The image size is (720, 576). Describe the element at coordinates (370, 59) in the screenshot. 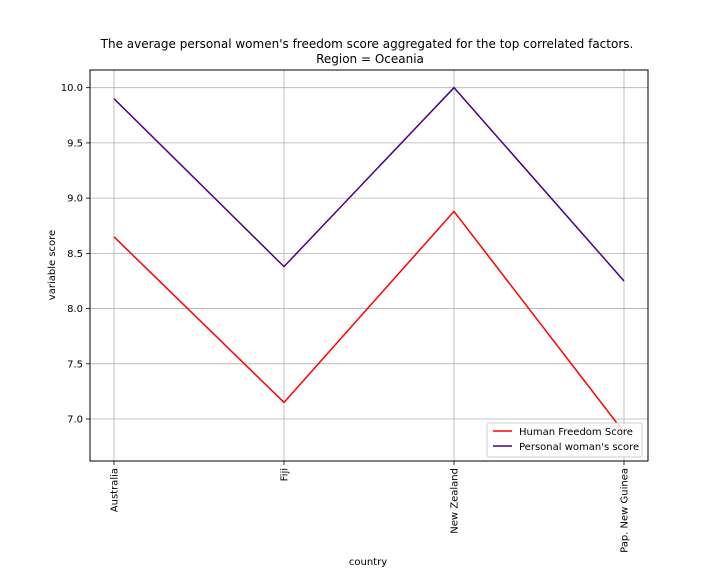

I see `chart-subtitle: Region = Oceania` at that location.